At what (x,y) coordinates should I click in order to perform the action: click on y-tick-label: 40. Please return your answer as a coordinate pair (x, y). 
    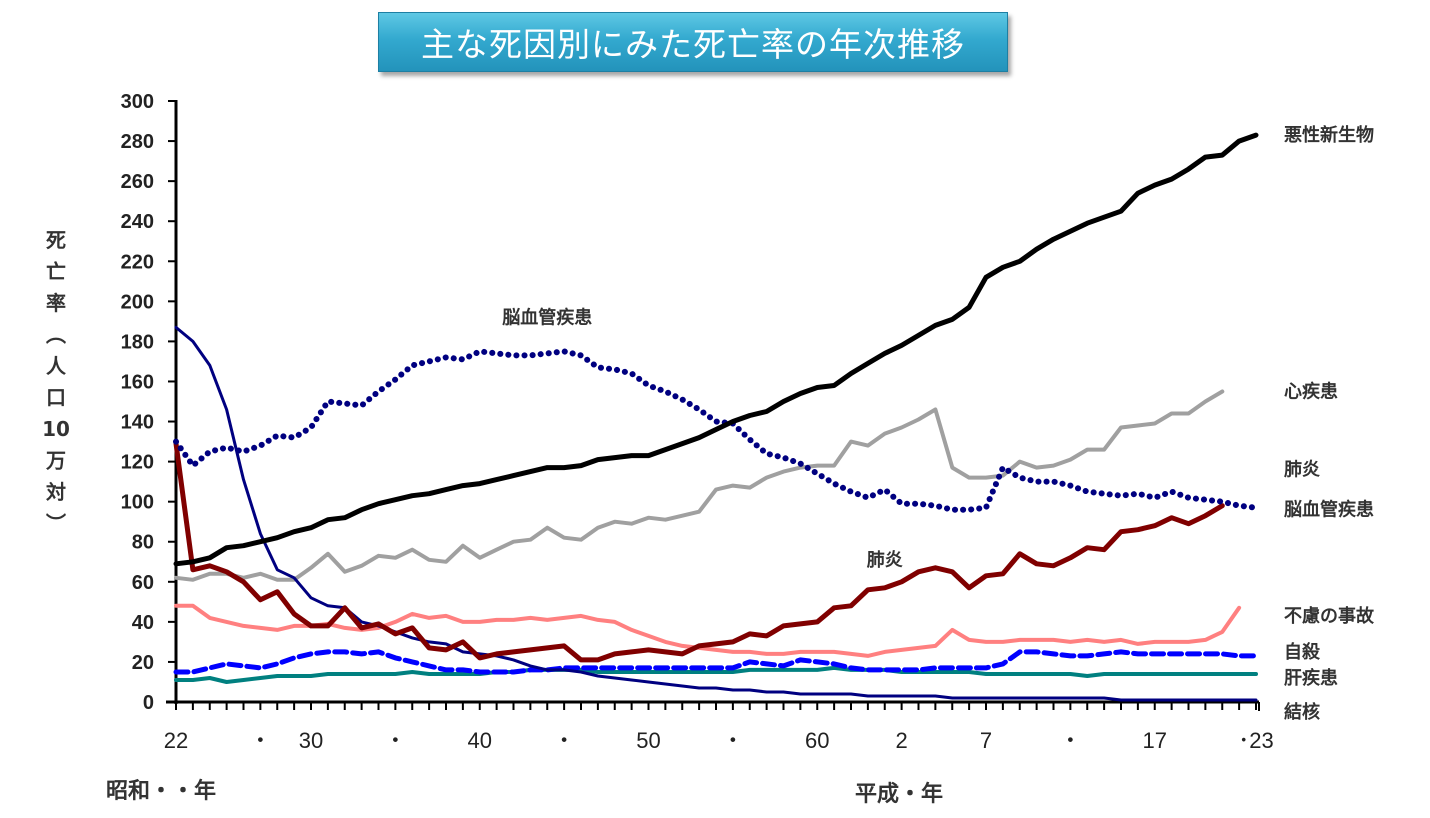
    Looking at the image, I should click on (143, 623).